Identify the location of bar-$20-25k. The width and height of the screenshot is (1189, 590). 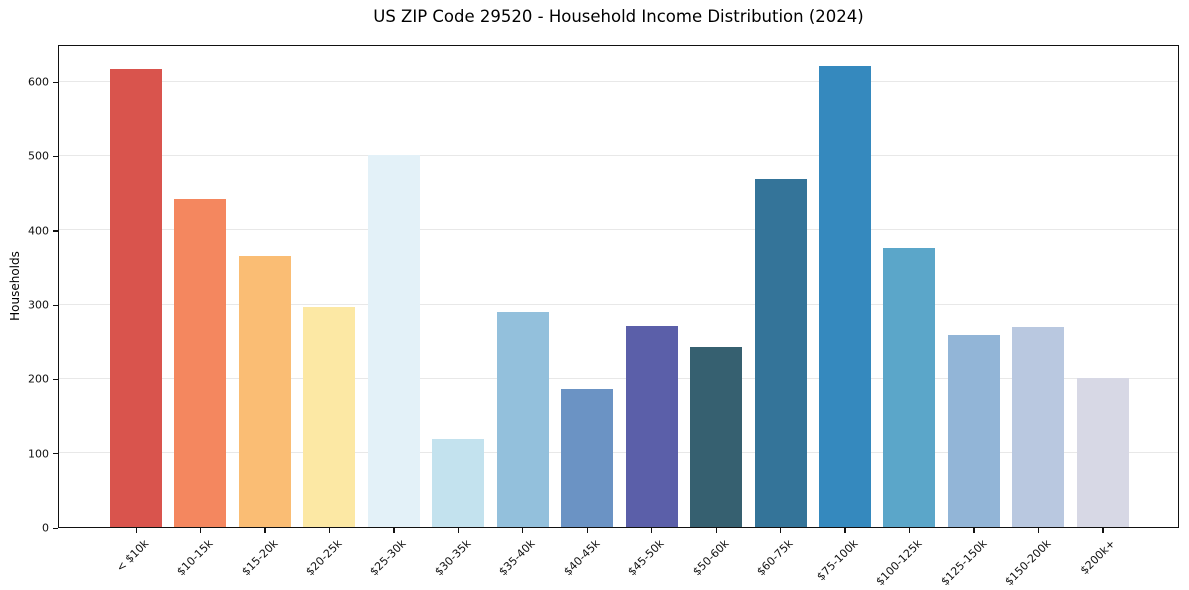
(329, 417).